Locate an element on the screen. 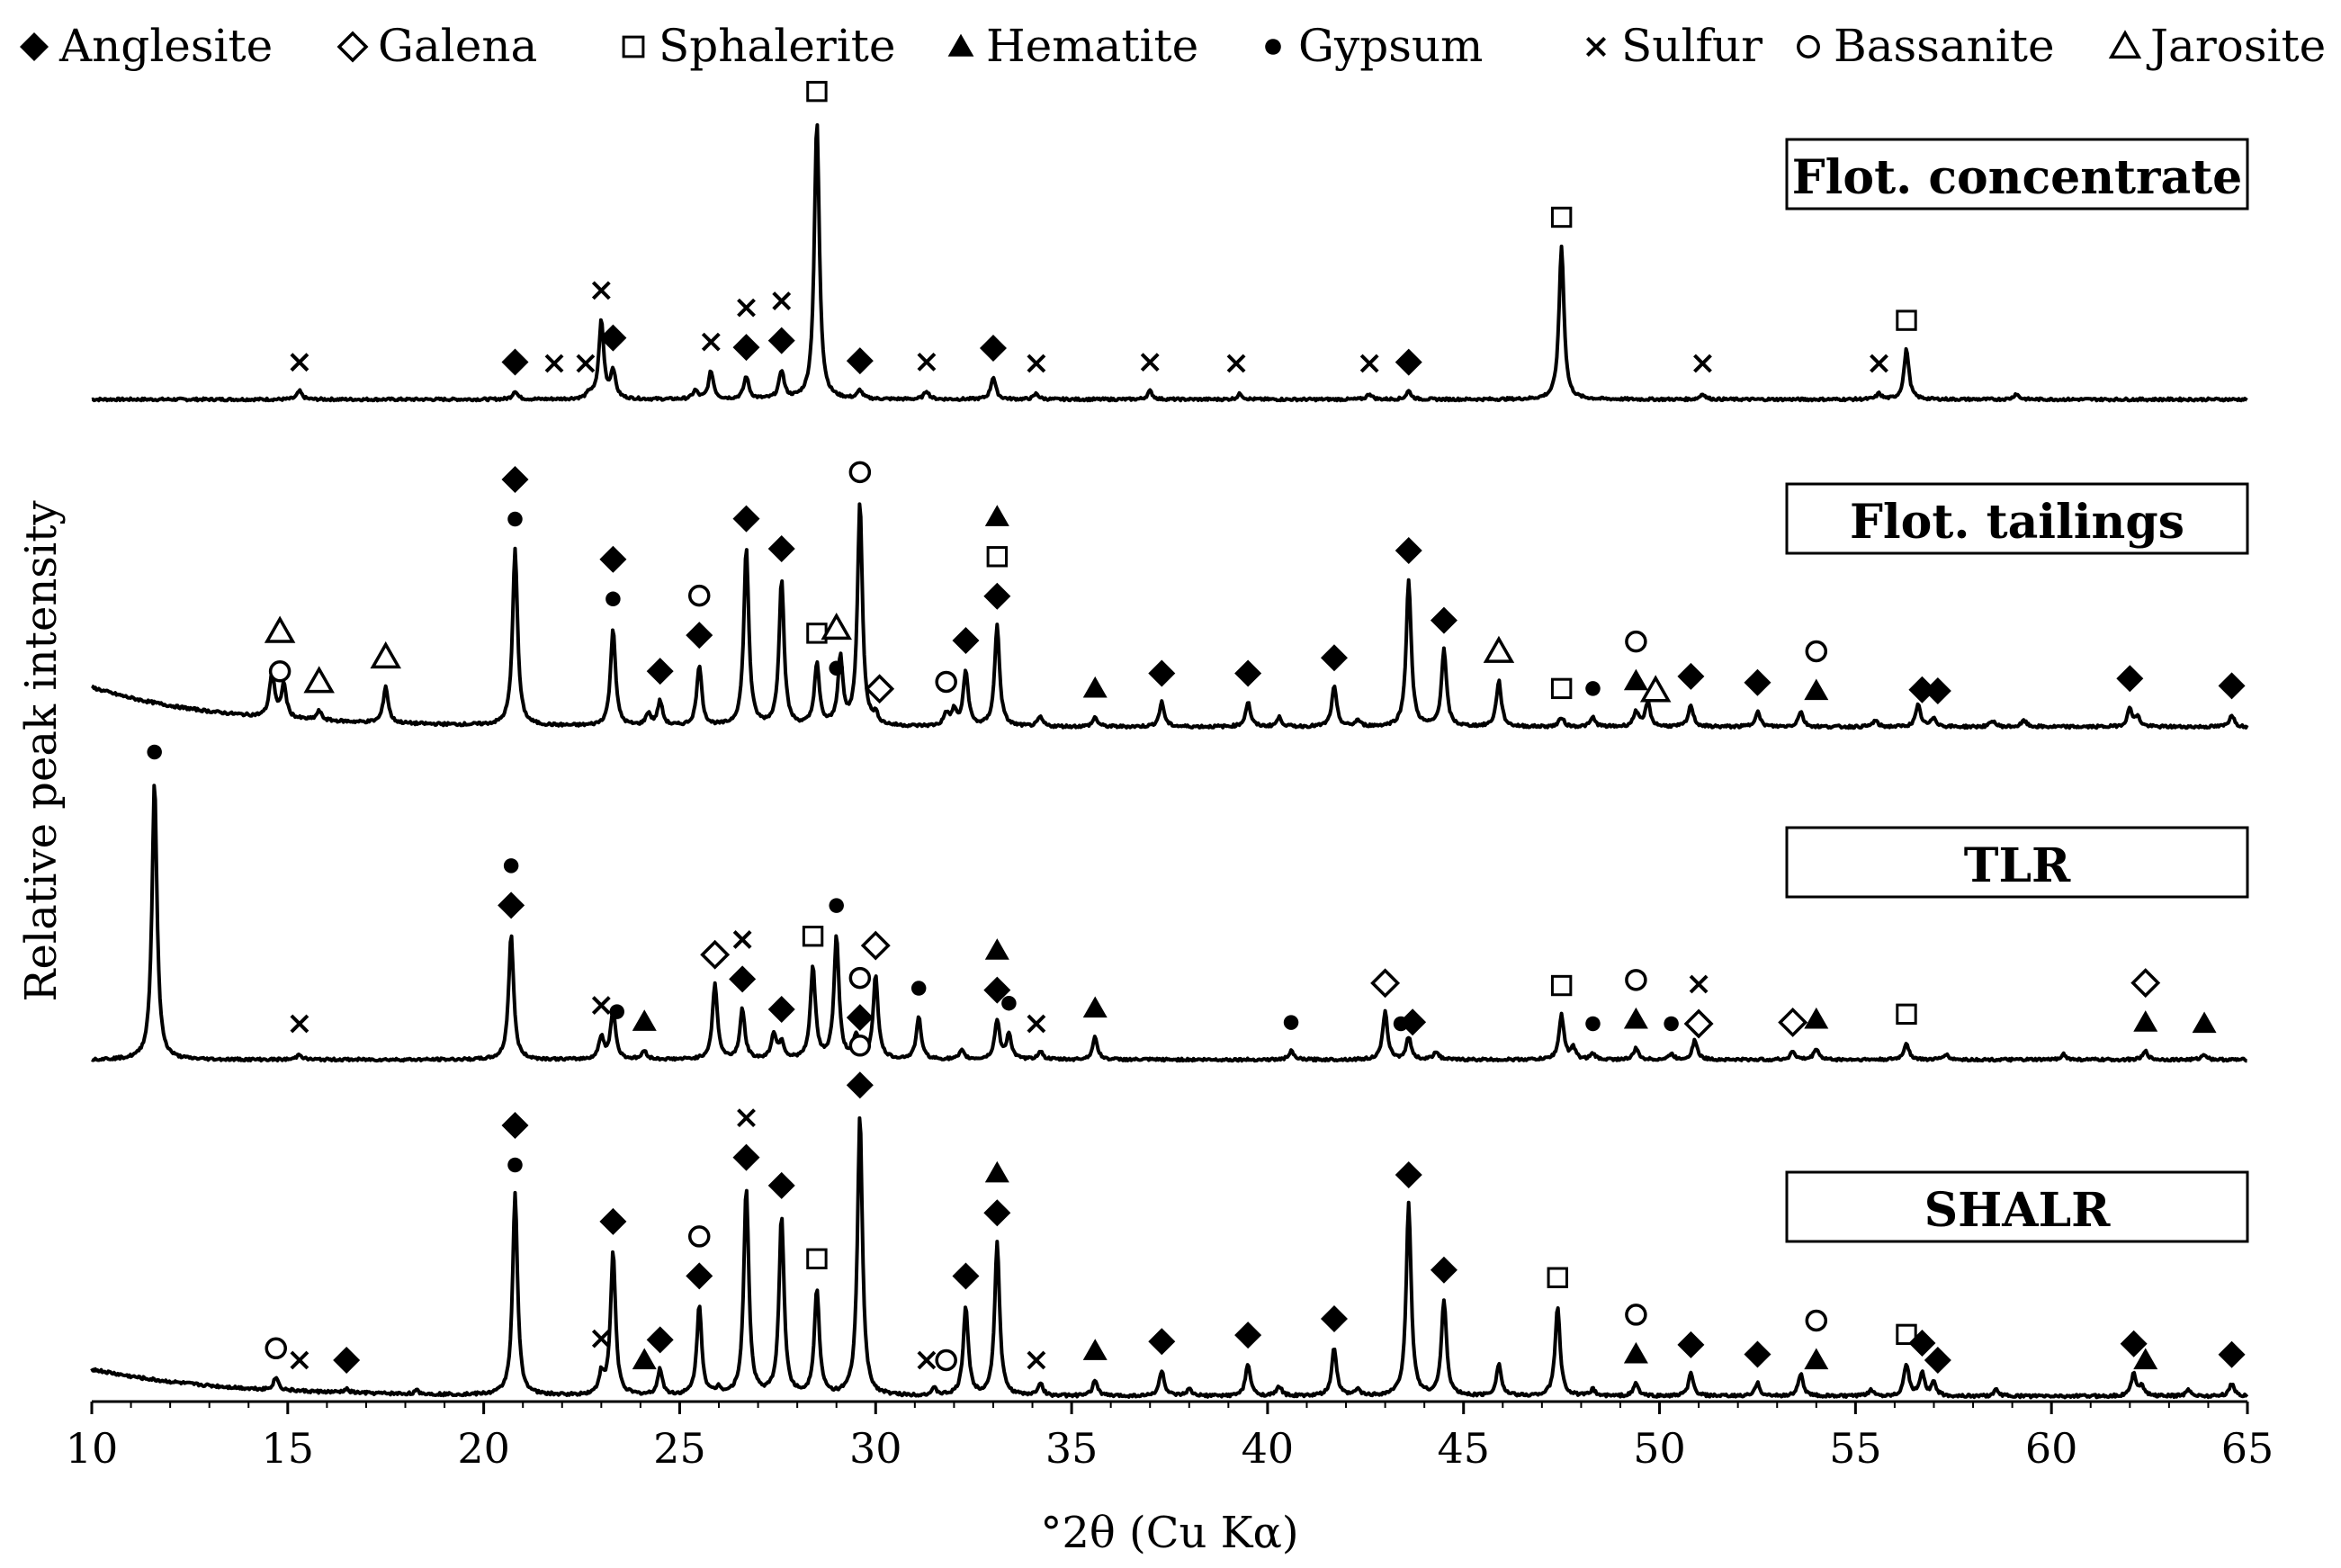 This screenshot has width=2341, height=1568. series-labels: Flot. concentrate Flot. tailings TLR SHALR is located at coordinates (2017, 690).